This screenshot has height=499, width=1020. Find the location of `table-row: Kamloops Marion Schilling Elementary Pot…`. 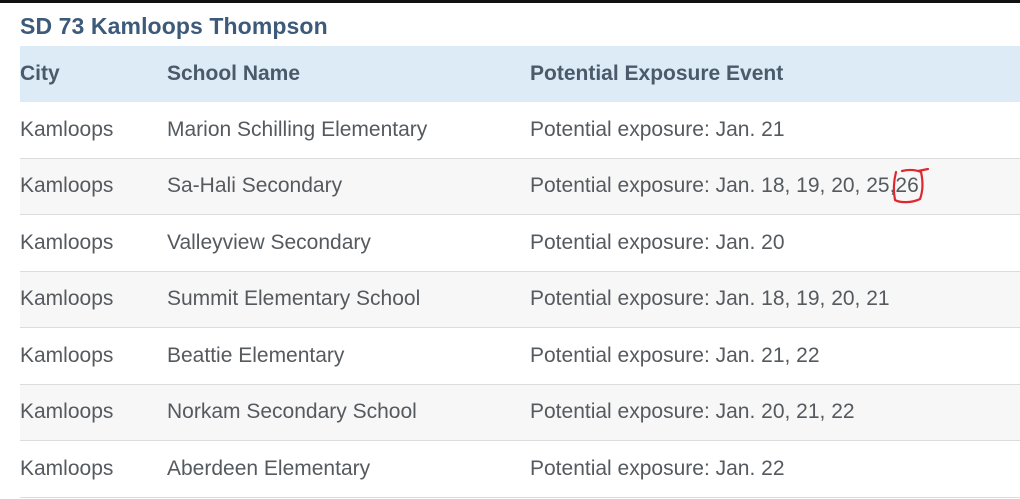

table-row: Kamloops Marion Schilling Elementary Pot… is located at coordinates (520, 130).